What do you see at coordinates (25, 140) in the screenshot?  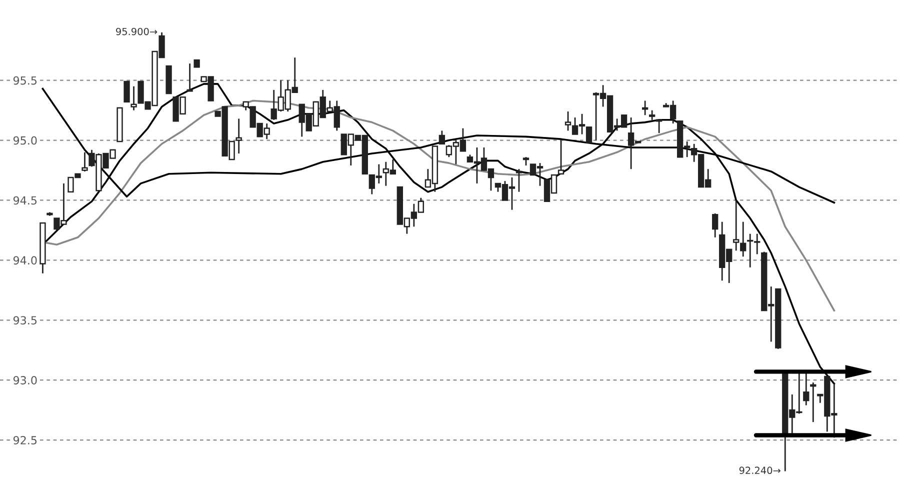 I see `y-tick-label: 95.0` at bounding box center [25, 140].